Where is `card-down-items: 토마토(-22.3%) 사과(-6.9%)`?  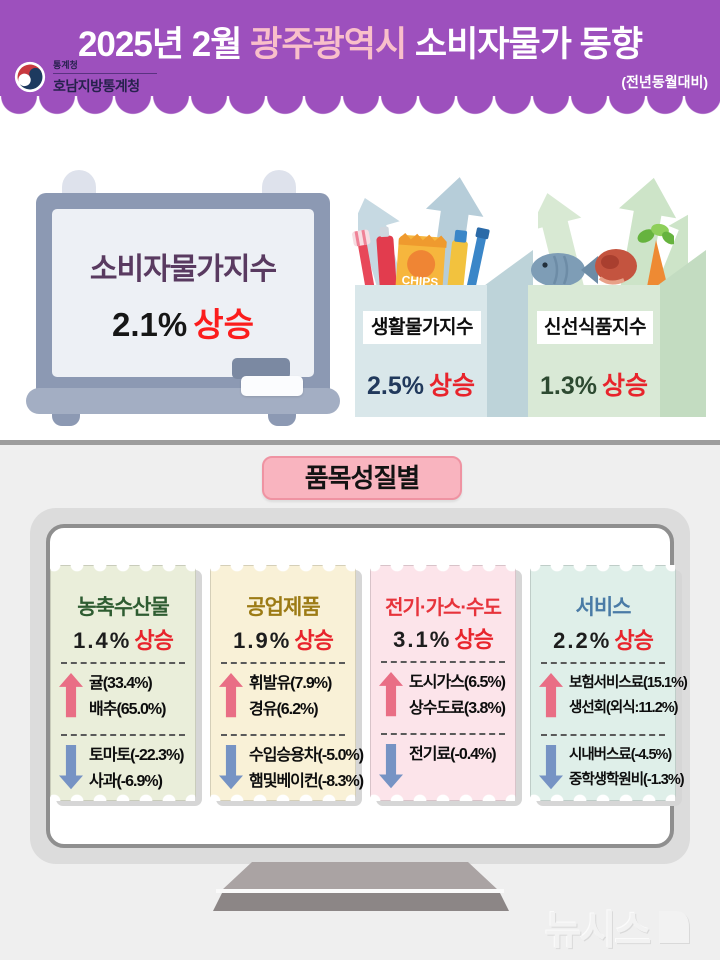 card-down-items: 토마토(-22.3%) 사과(-6.9%) is located at coordinates (137, 768).